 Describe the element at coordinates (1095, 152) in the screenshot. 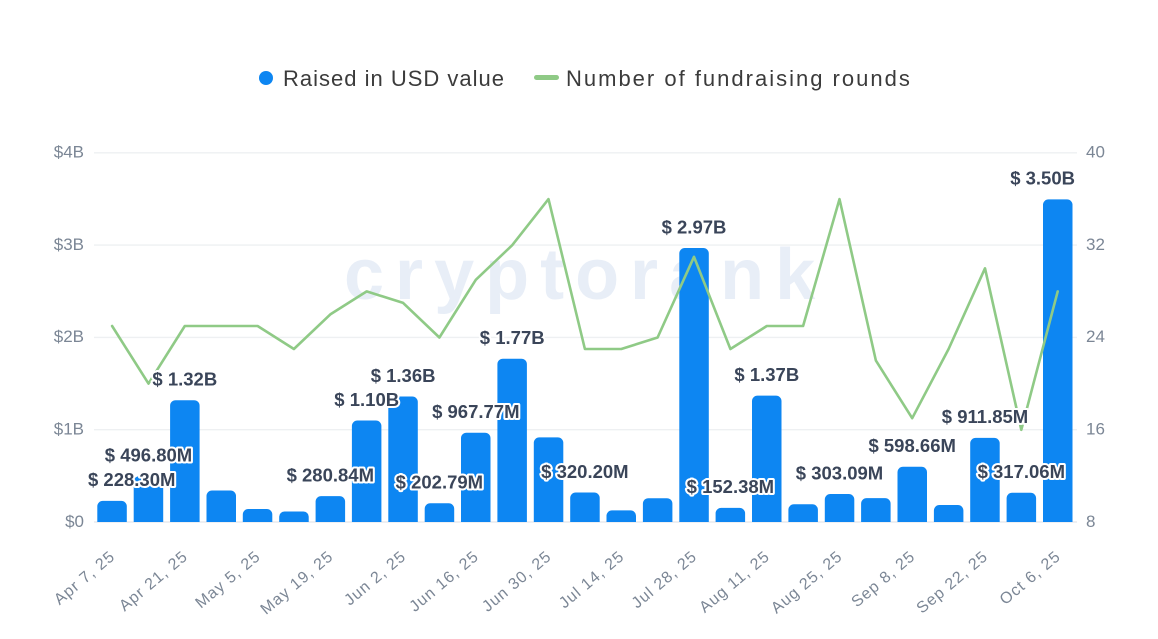

I see `svg-text: 40` at that location.